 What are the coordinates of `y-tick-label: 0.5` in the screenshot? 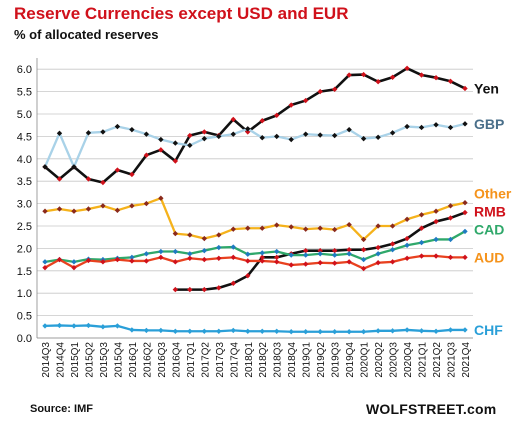 It's located at (24, 317).